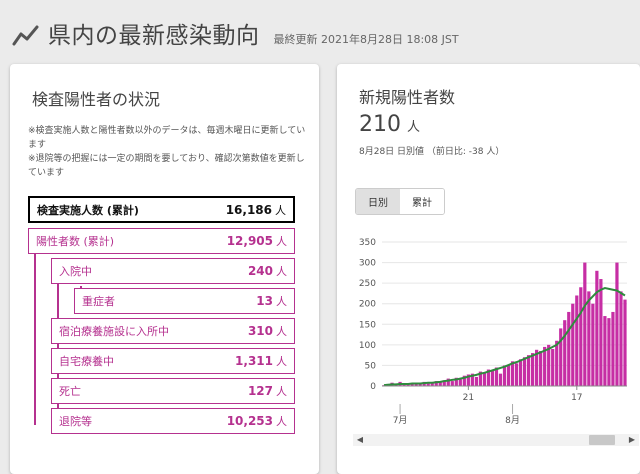  I want to click on view-toggle: 日別 累計, so click(400, 201).